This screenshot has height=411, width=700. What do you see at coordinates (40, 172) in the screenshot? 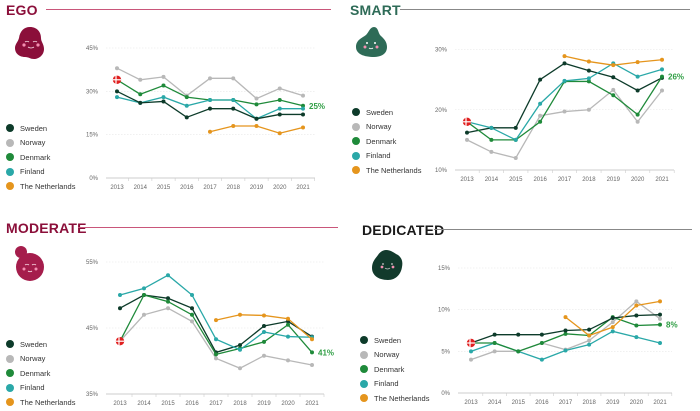
I see `legend-item: Finland` at bounding box center [40, 172].